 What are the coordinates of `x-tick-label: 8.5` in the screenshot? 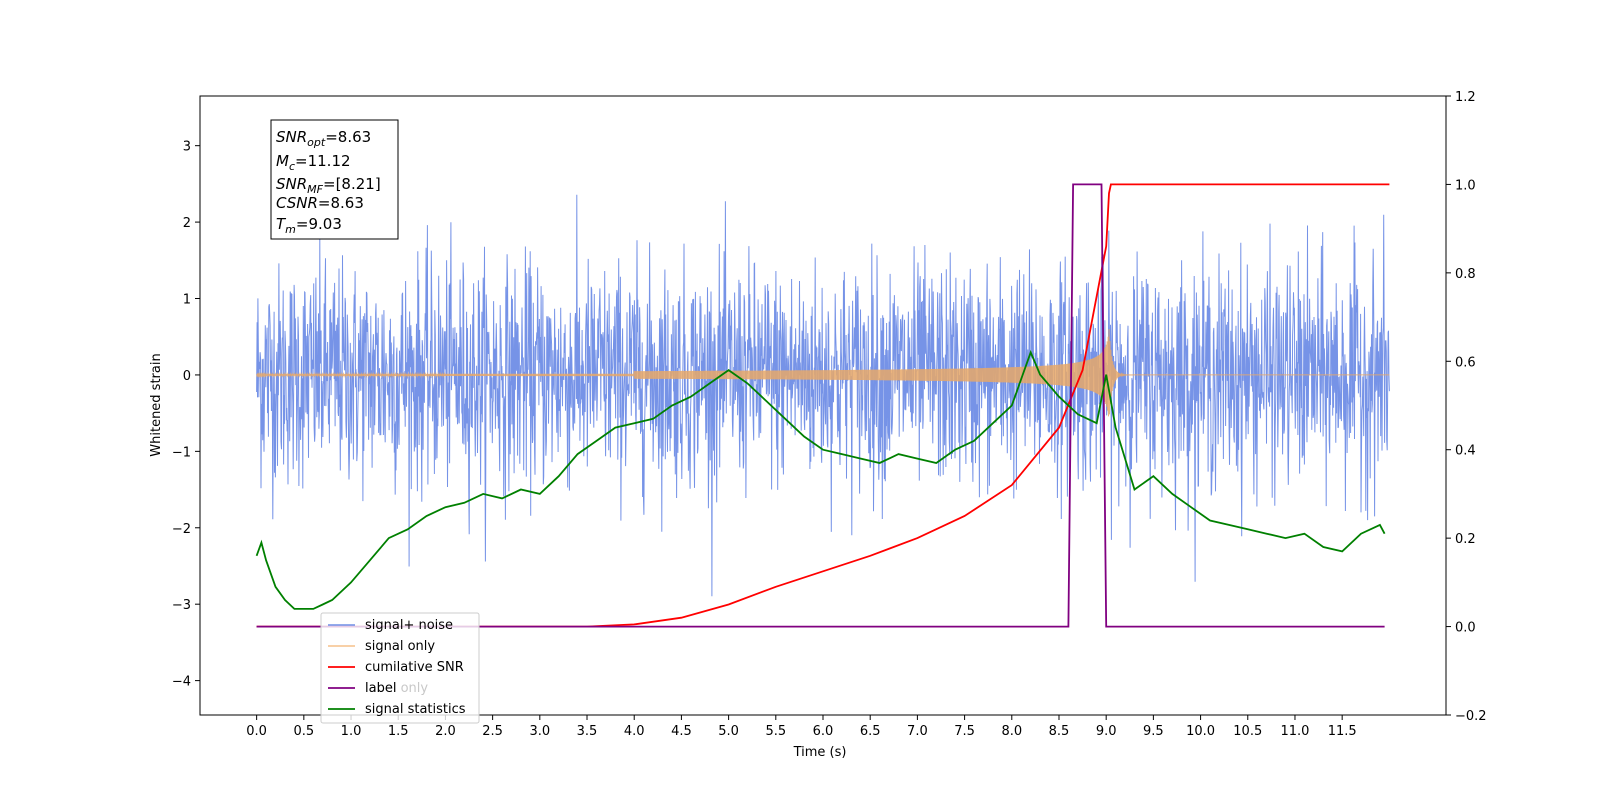 It's located at (1059, 731).